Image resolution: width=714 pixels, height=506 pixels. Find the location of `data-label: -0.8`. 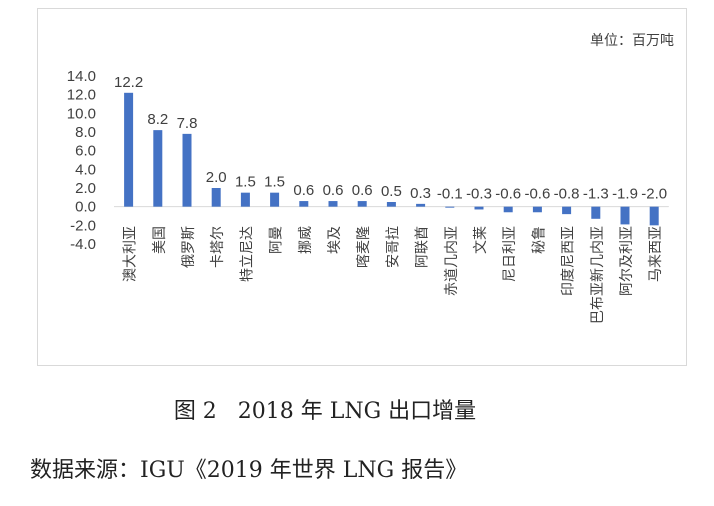

data-label: -0.8 is located at coordinates (567, 194).